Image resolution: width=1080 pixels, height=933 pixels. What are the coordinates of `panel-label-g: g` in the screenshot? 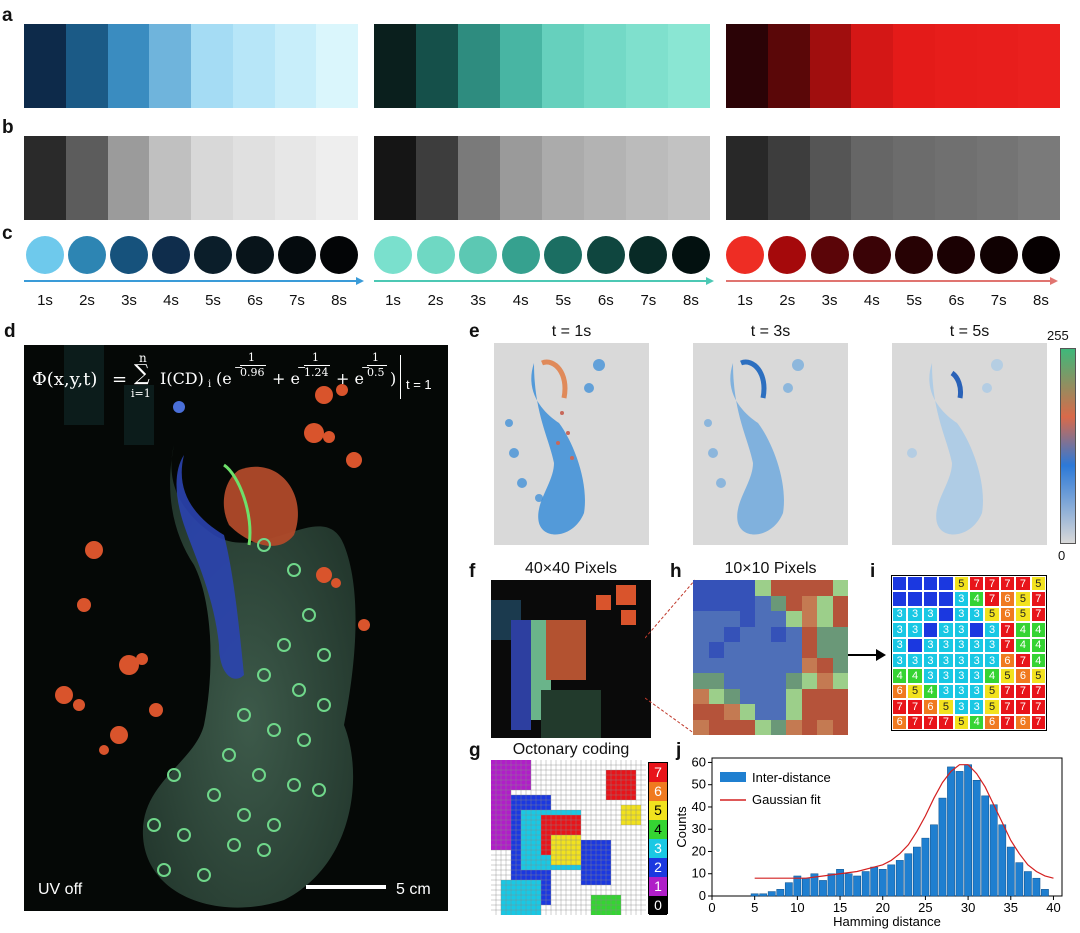 It's located at (475, 750).